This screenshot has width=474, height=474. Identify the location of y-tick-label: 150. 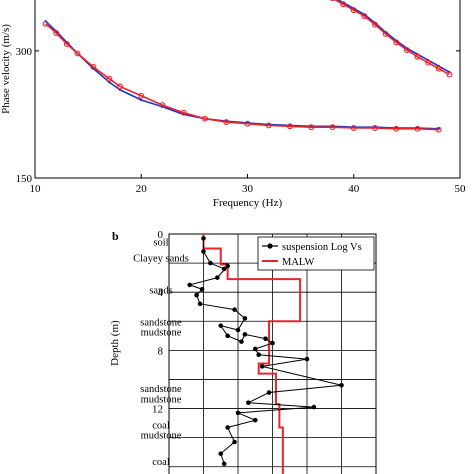
(24, 179).